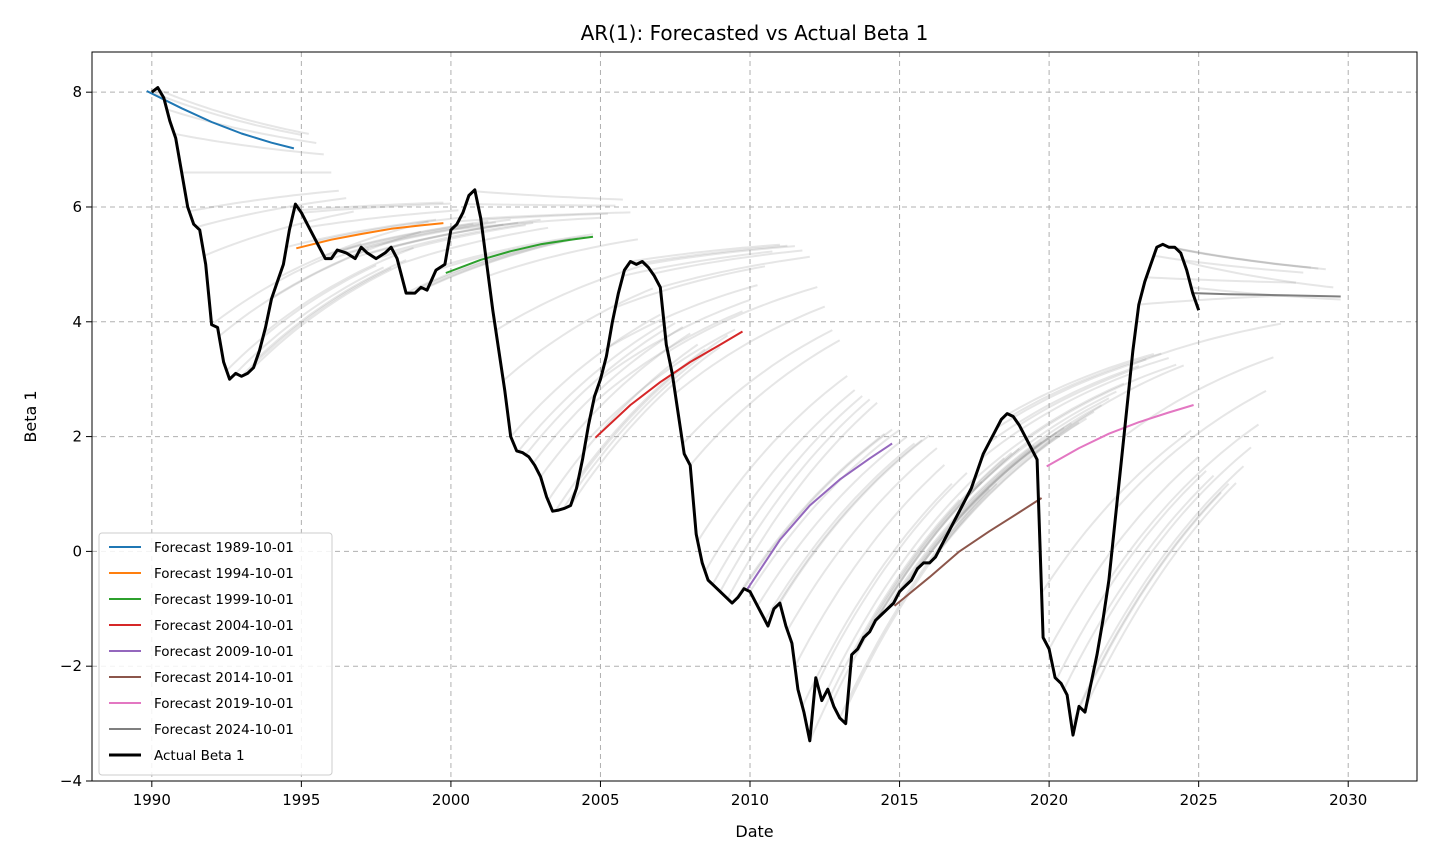 The width and height of the screenshot is (1440, 864). Describe the element at coordinates (224, 548) in the screenshot. I see `legend-label: Forecast 1989-10-01` at that location.